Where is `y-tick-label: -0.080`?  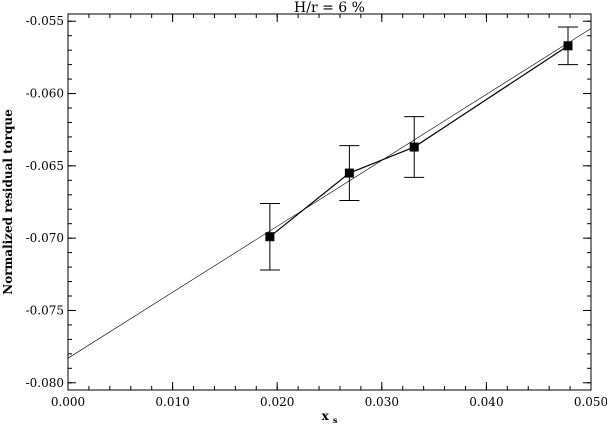
y-tick-label: -0.080 is located at coordinates (45, 383).